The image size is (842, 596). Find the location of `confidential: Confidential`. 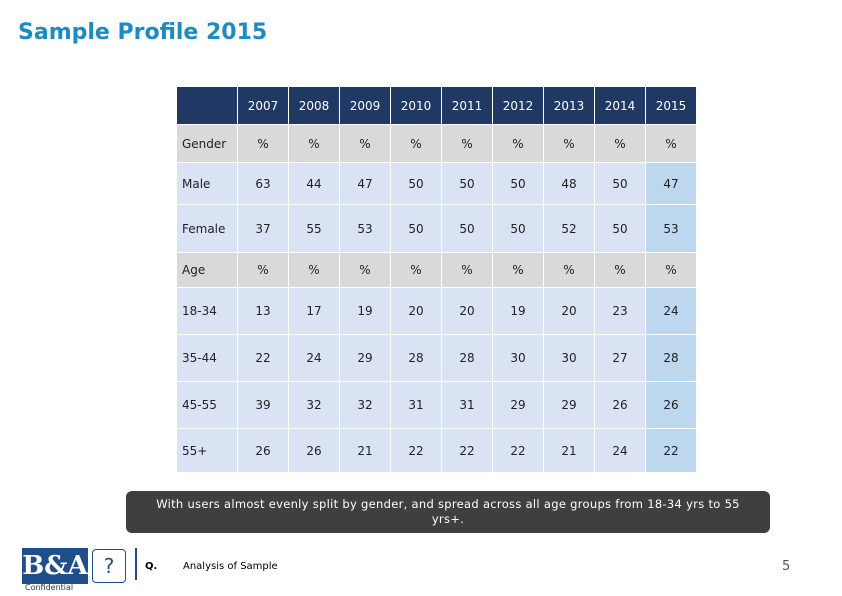

confidential: Confidential is located at coordinates (49, 587).